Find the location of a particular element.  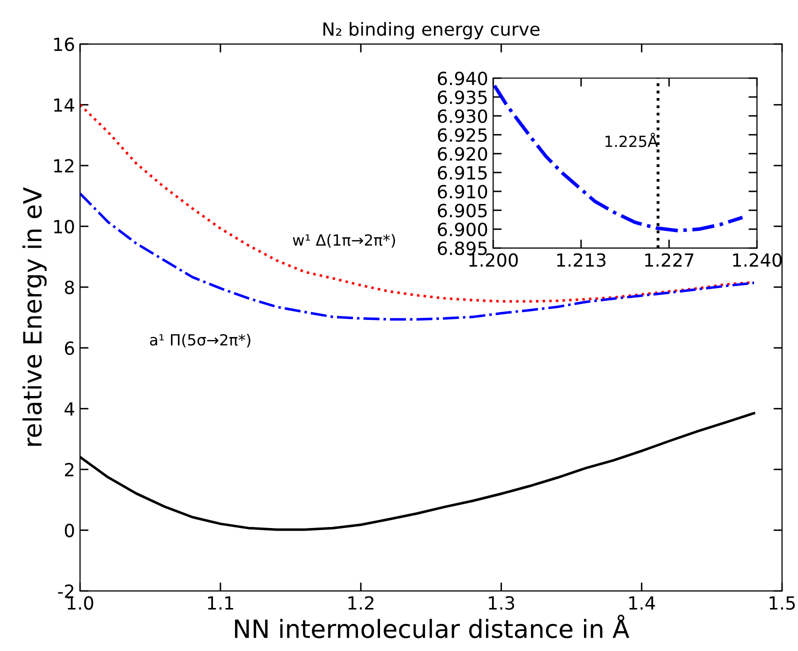

x-tick-label: 1.0 is located at coordinates (81, 603).